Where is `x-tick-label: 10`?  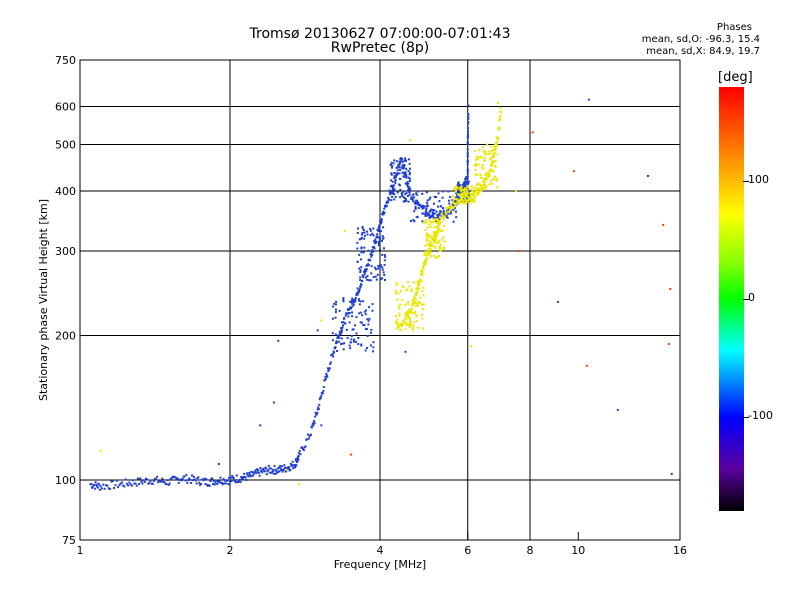
x-tick-label: 10 is located at coordinates (578, 550).